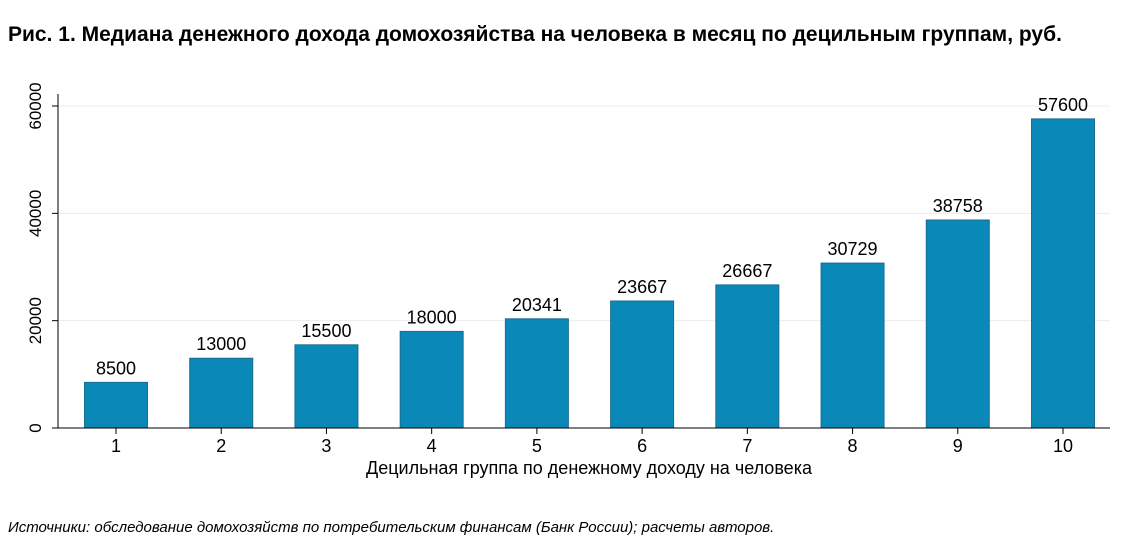 Image resolution: width=1126 pixels, height=546 pixels. I want to click on x-tick-label-4: 4, so click(432, 446).